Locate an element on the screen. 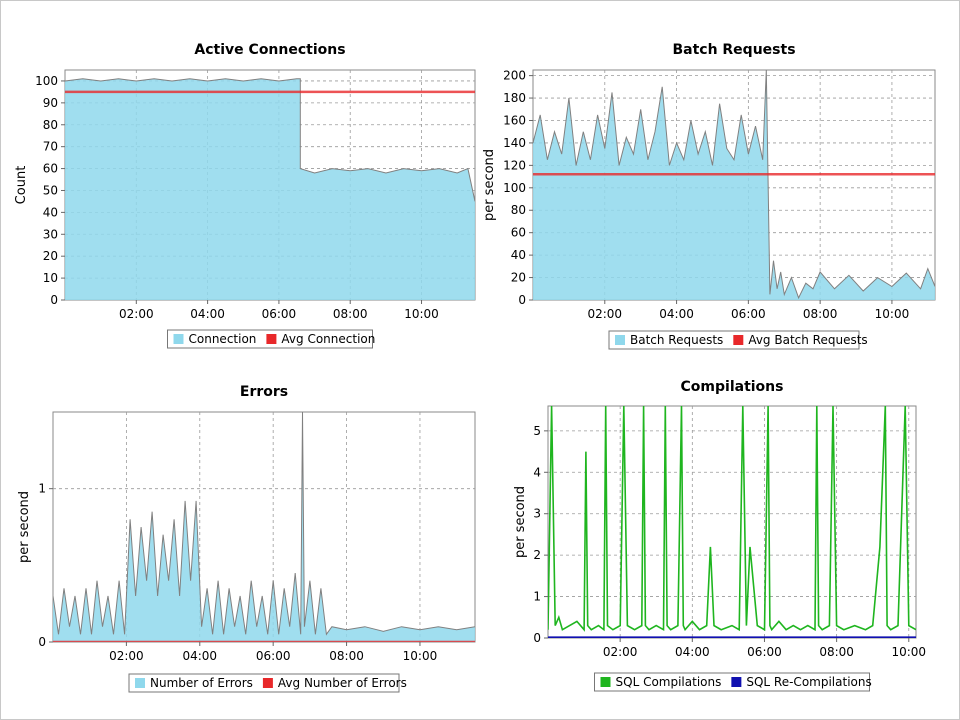 This screenshot has height=720, width=960. y-tick-label: 120 is located at coordinates (514, 165).